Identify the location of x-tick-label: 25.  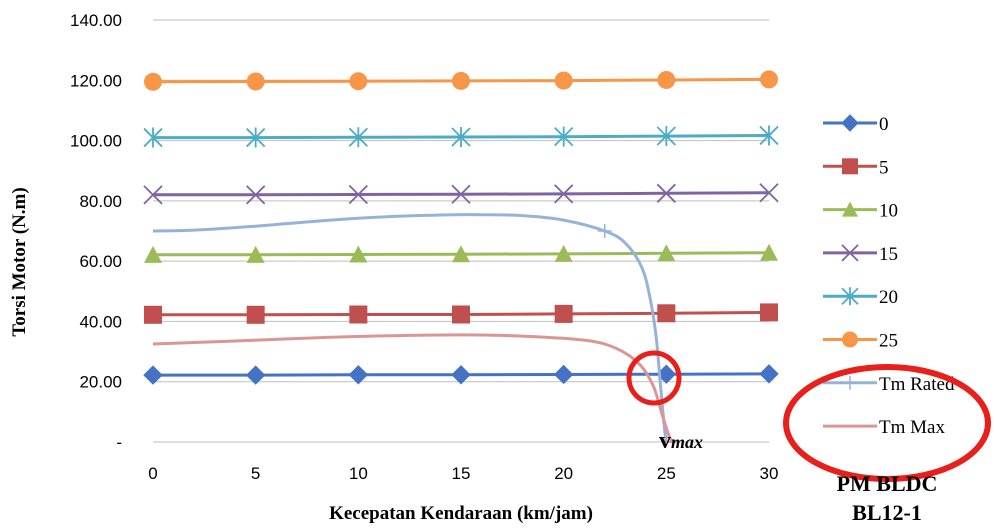
(666, 473).